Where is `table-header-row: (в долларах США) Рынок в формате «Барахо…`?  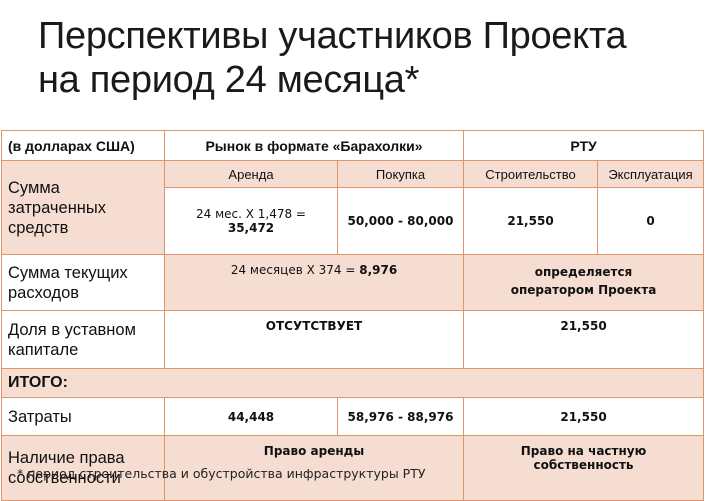
table-header-row: (в долларах США) Рынок в формате «Барахо… is located at coordinates (353, 145).